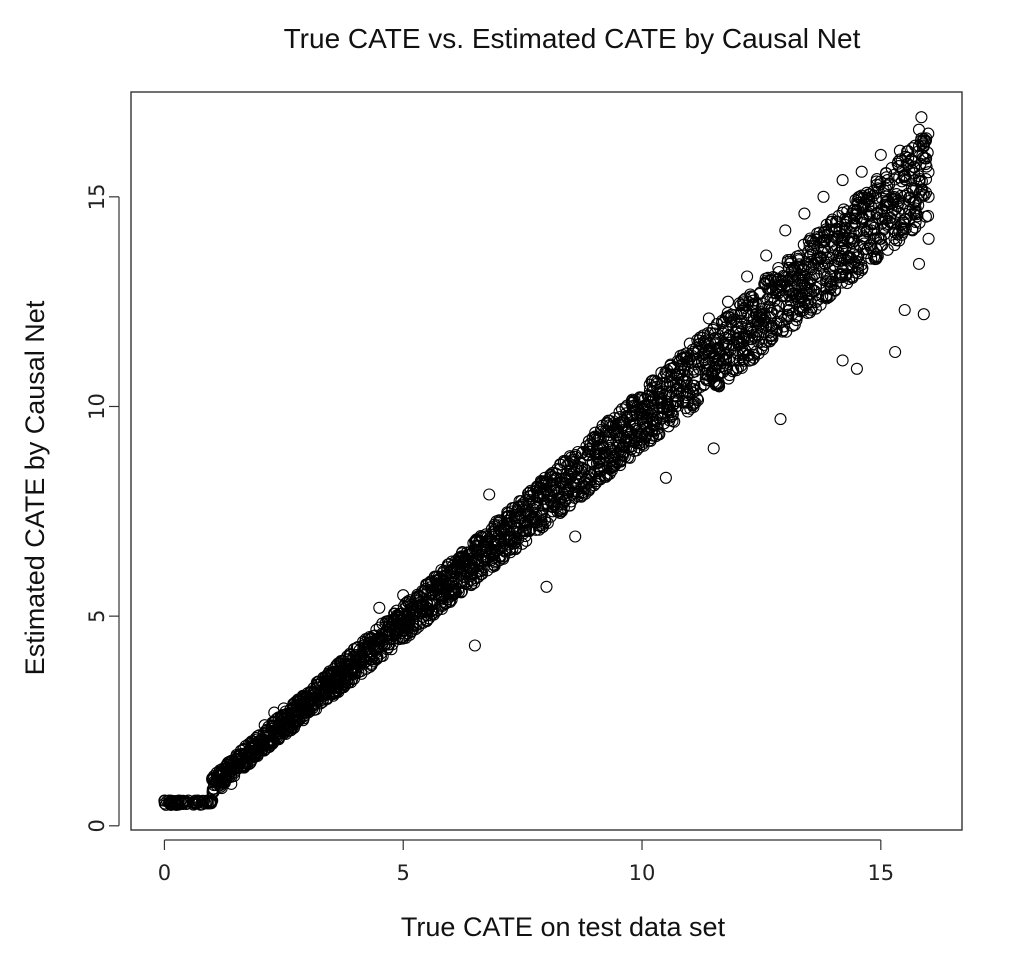 The width and height of the screenshot is (1026, 978). What do you see at coordinates (97, 615) in the screenshot?
I see `y-tick-label: 5` at bounding box center [97, 615].